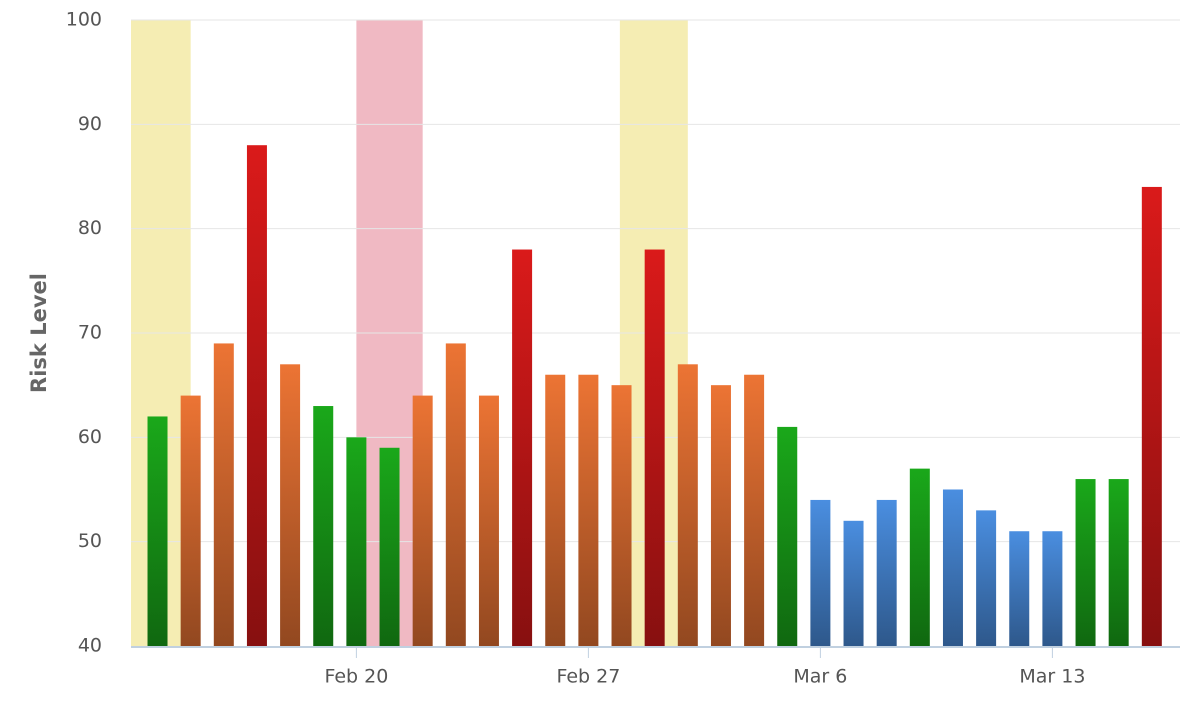 This screenshot has width=1200, height=720. Describe the element at coordinates (90, 333) in the screenshot. I see `y-tick-label: 70` at that location.